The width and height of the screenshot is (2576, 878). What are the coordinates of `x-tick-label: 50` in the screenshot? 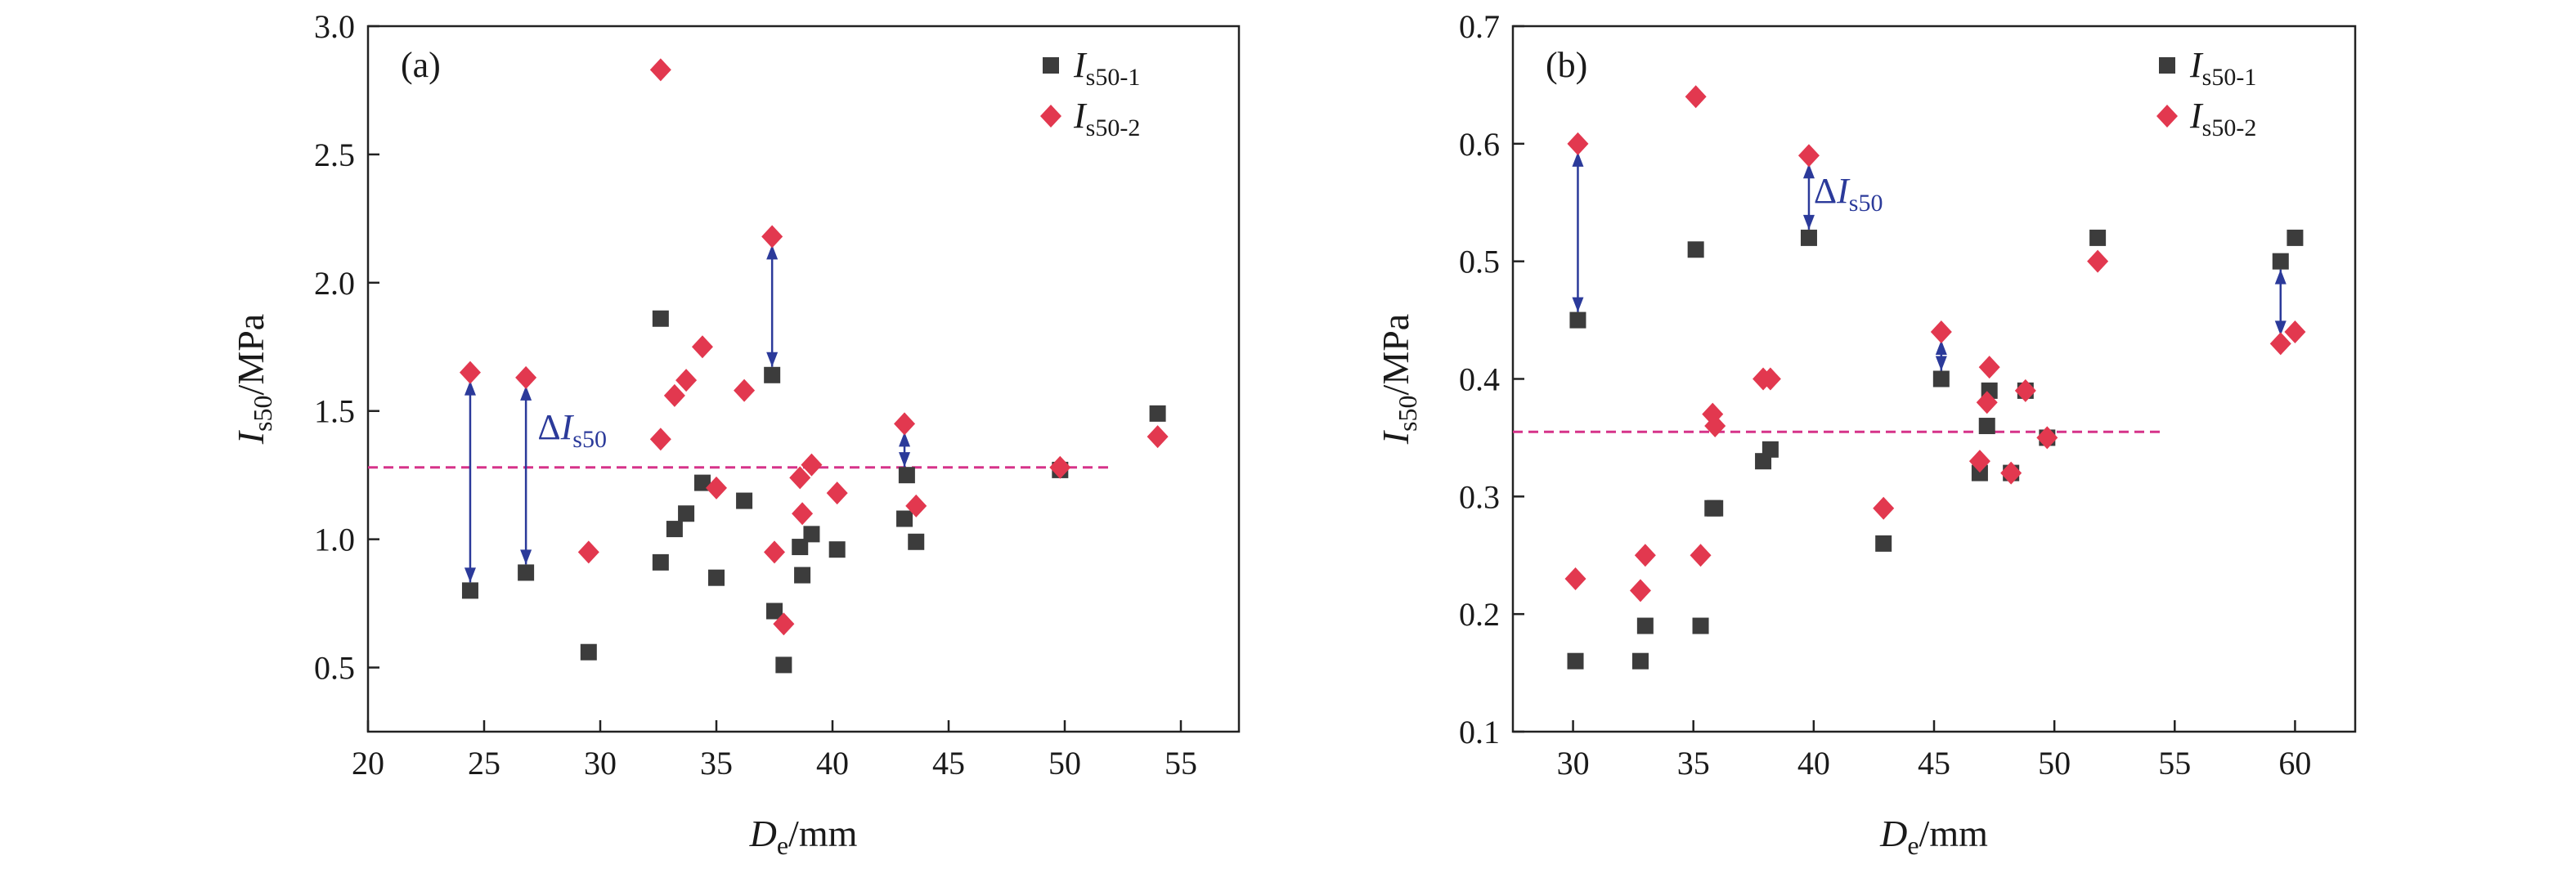 It's located at (2054, 763).